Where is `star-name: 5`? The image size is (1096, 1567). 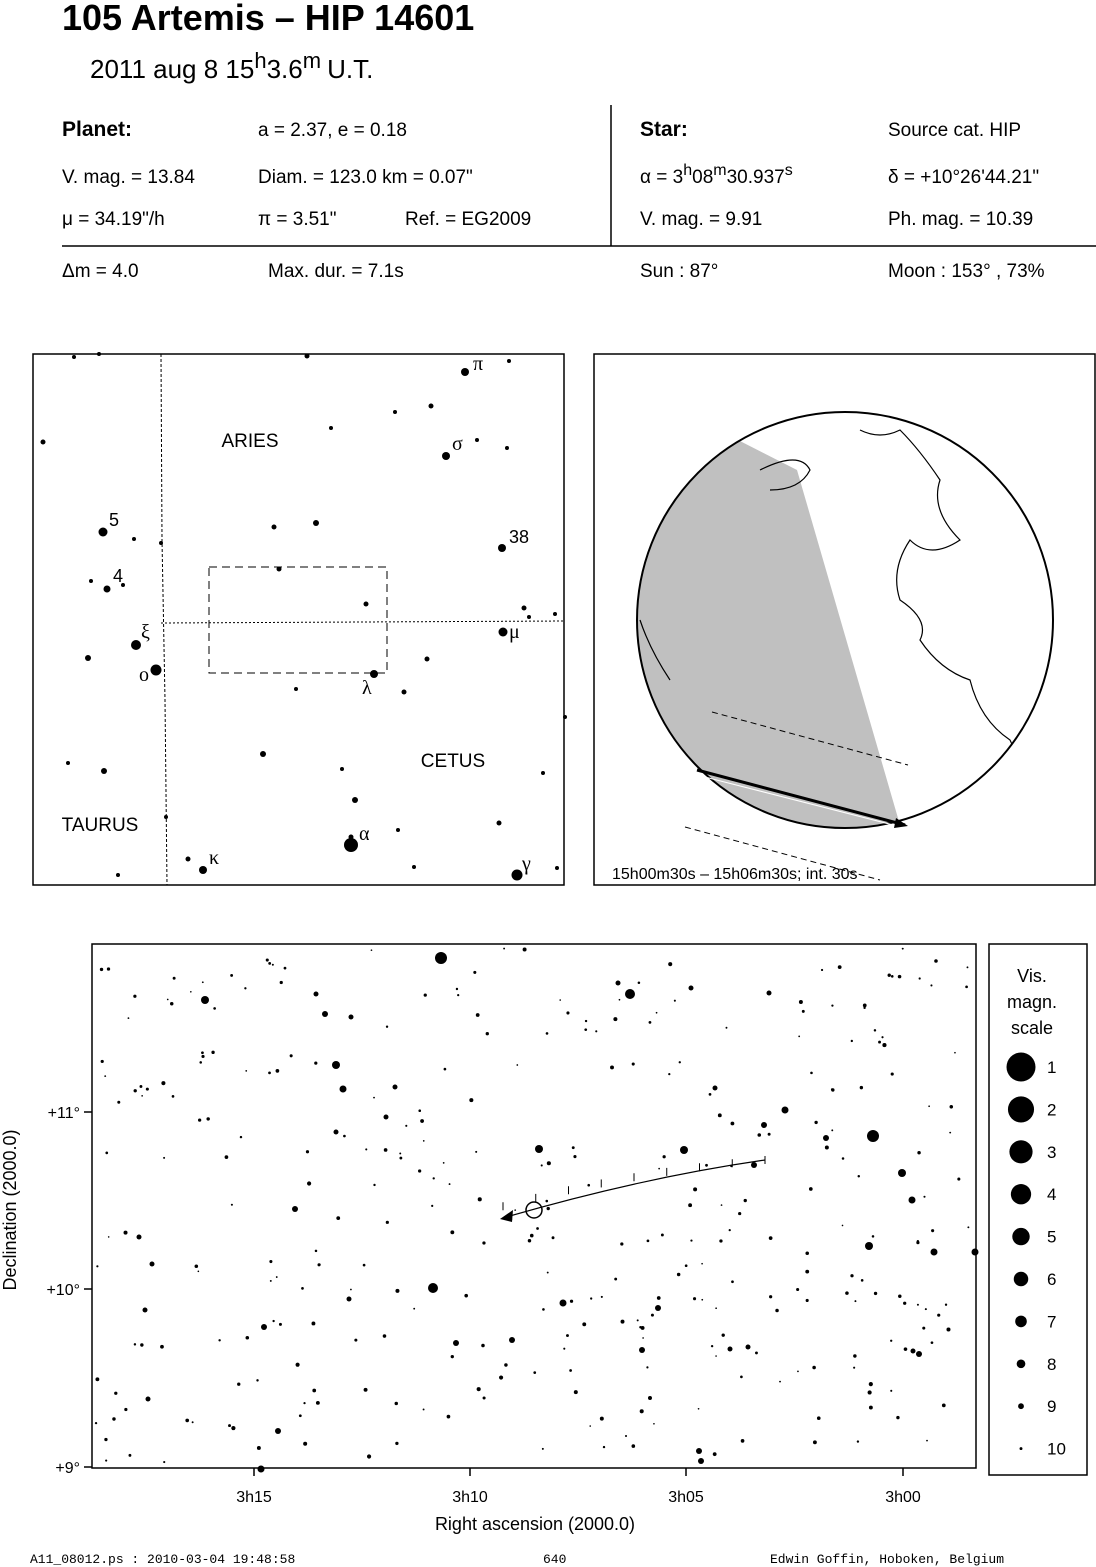
star-name: 5 is located at coordinates (114, 520).